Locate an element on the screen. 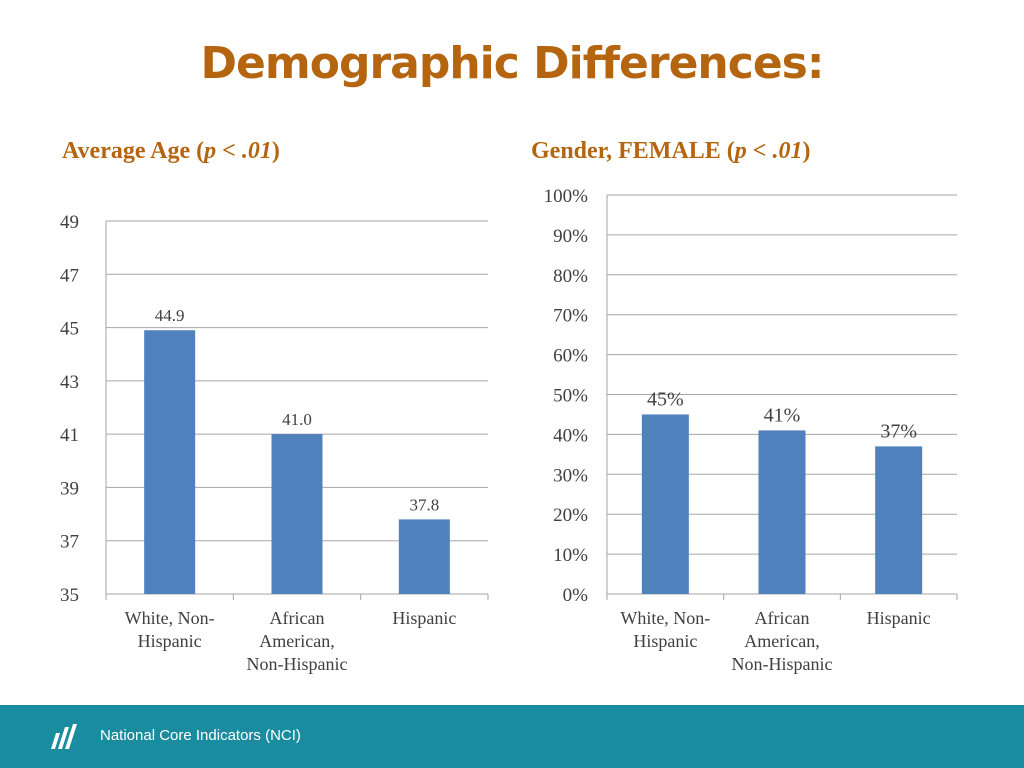 Image resolution: width=1024 pixels, height=768 pixels. footer-bar: National Core Indicators (NCI) is located at coordinates (512, 736).